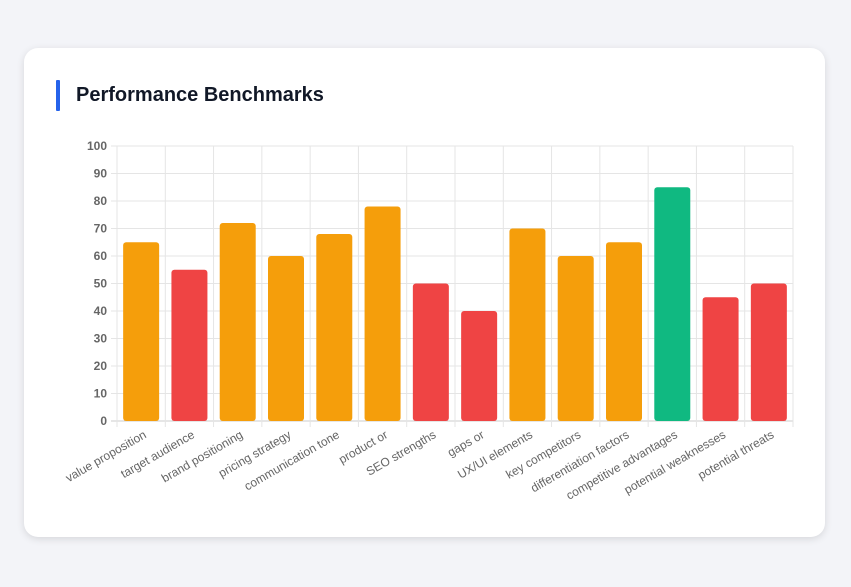  What do you see at coordinates (106, 455) in the screenshot?
I see `x-tick-label: value proposition` at bounding box center [106, 455].